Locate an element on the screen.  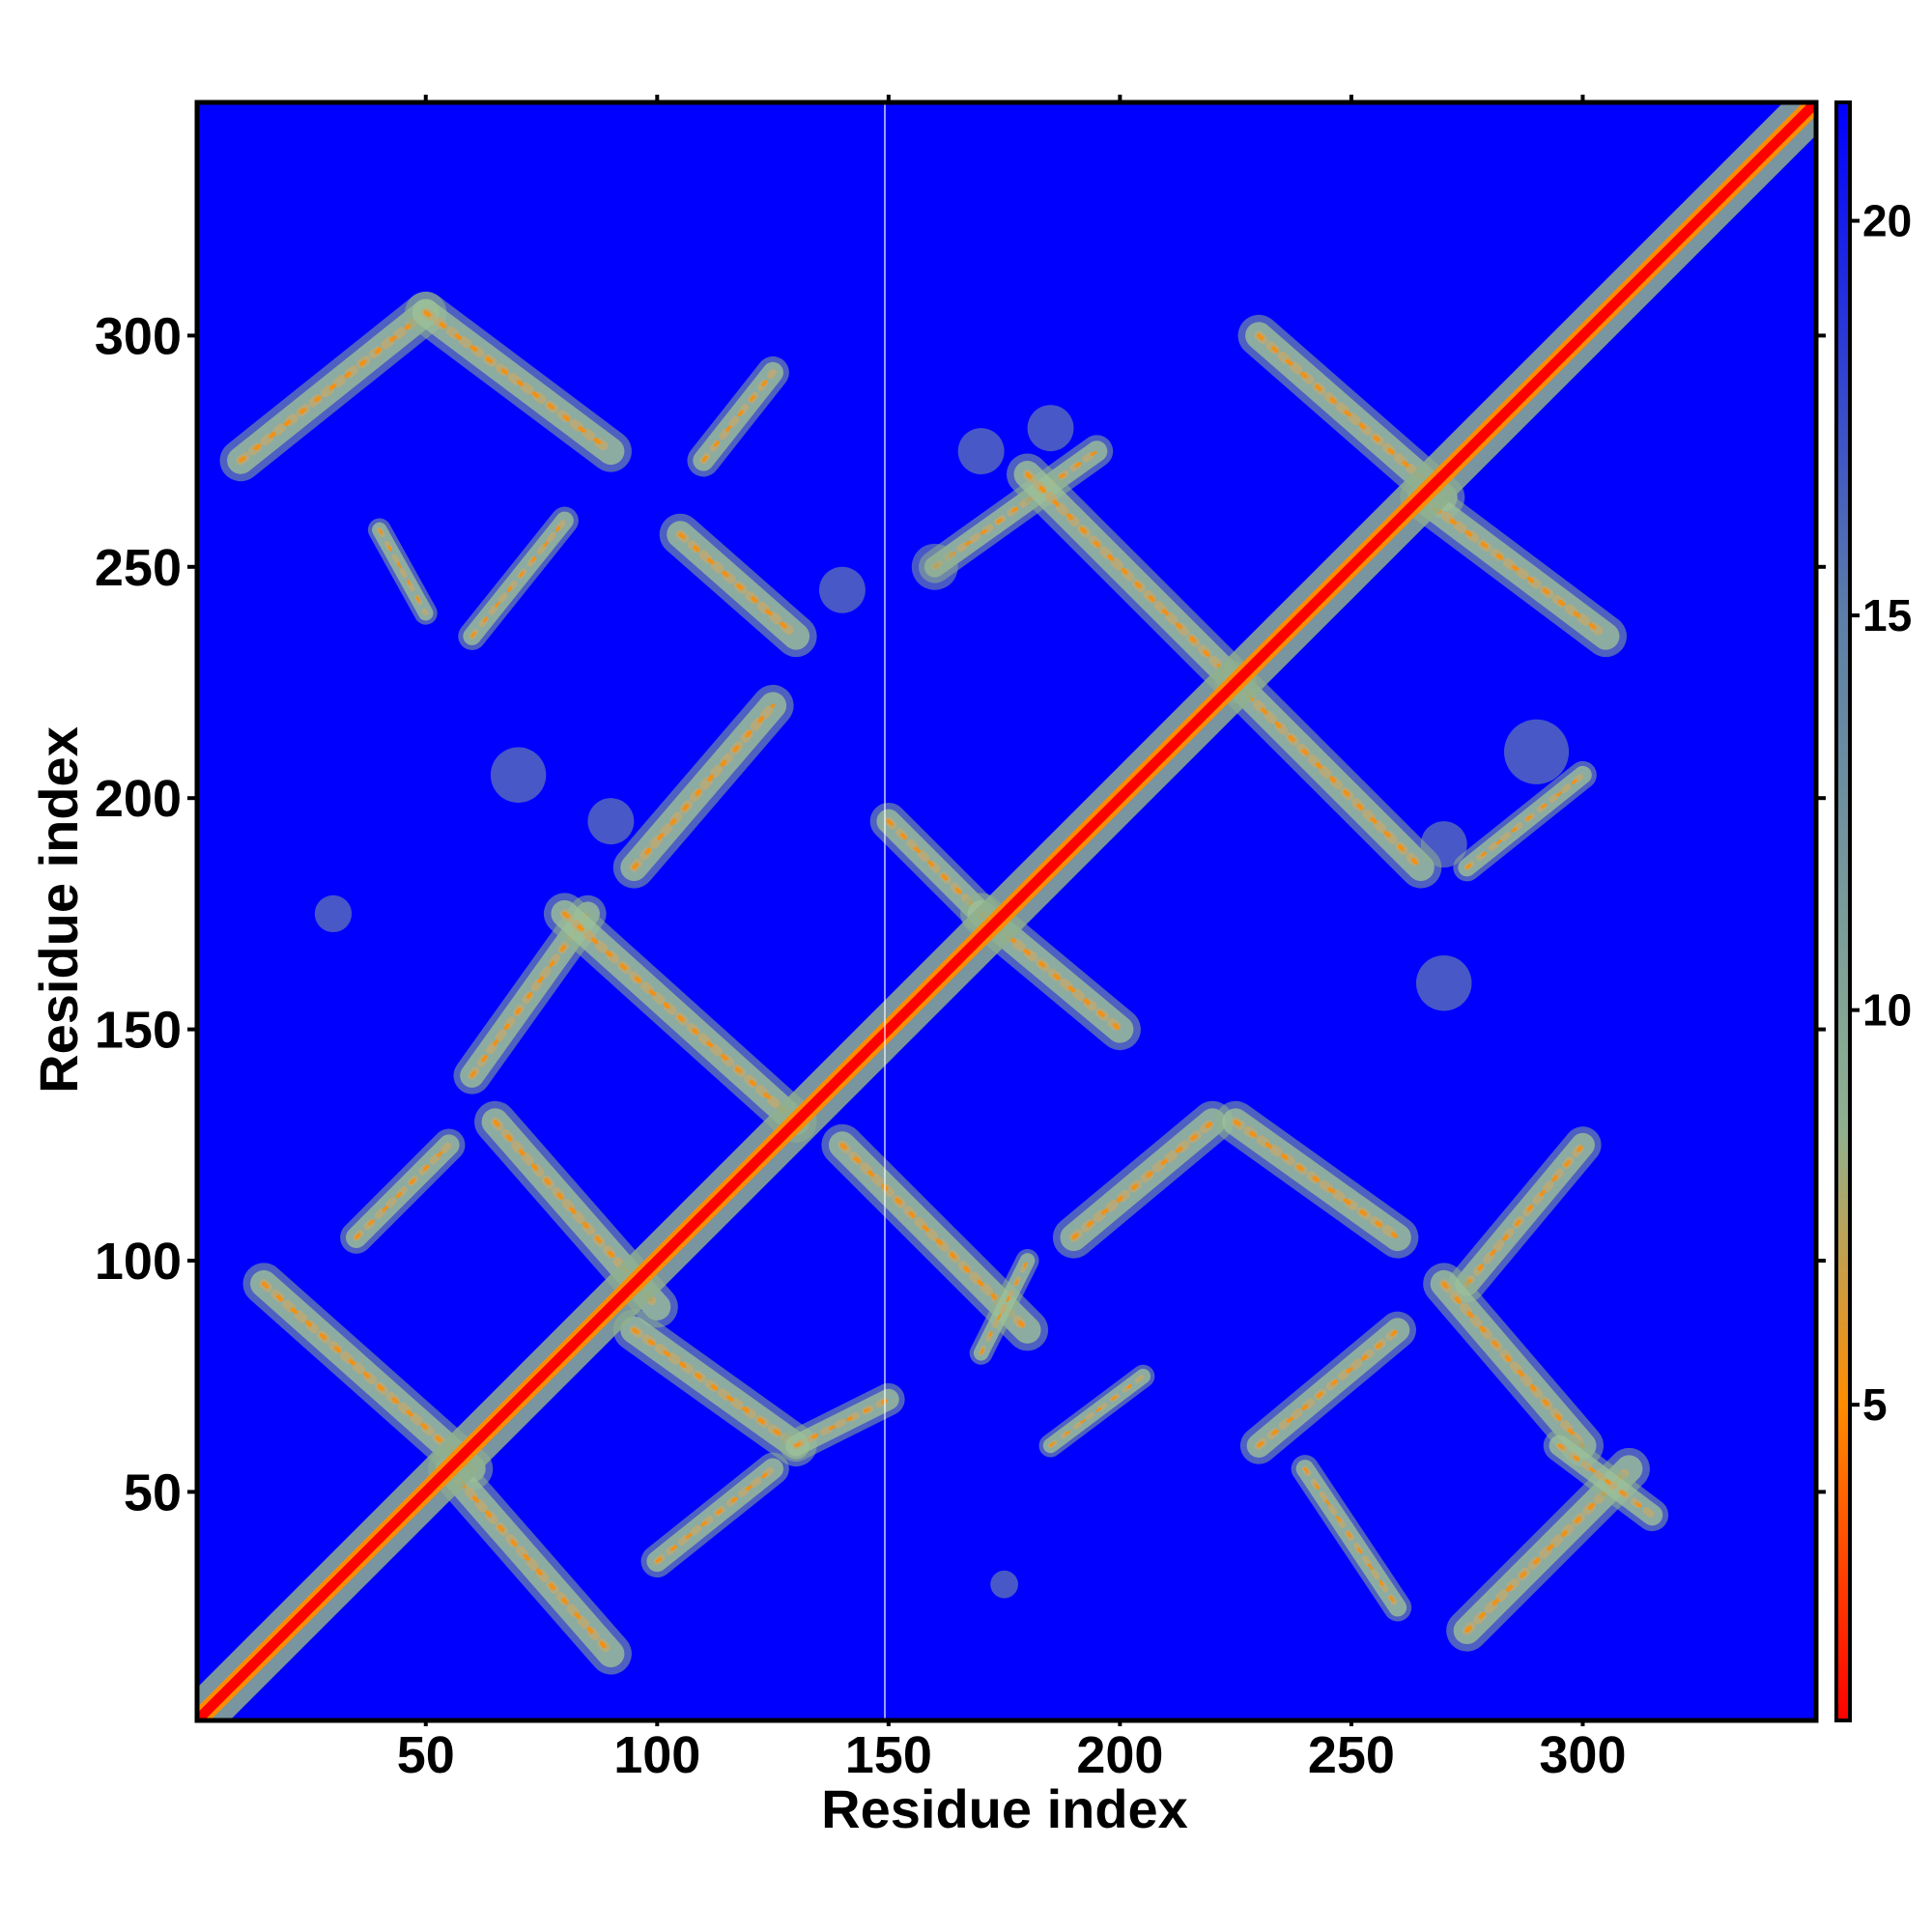
colorbar-tick-label: 10 is located at coordinates (1887, 1011).